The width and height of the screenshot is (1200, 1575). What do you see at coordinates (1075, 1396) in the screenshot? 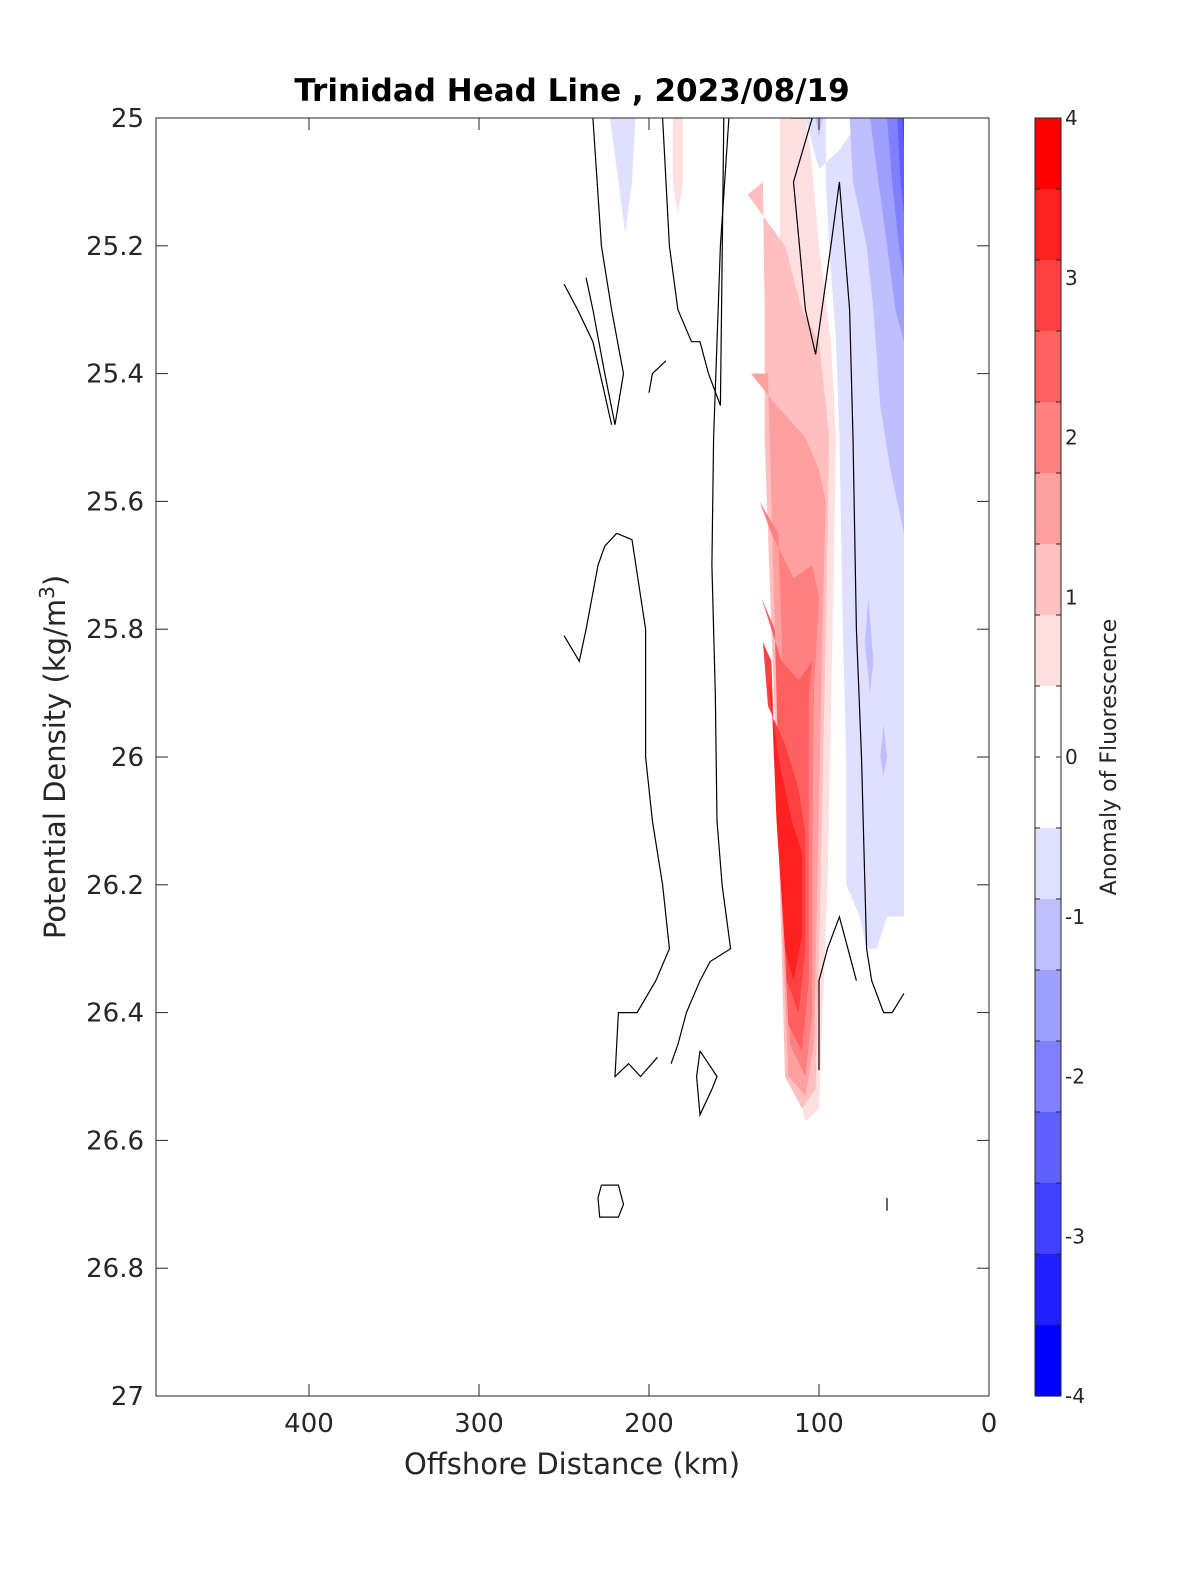
I see `colorbar-tick-label: -4` at bounding box center [1075, 1396].